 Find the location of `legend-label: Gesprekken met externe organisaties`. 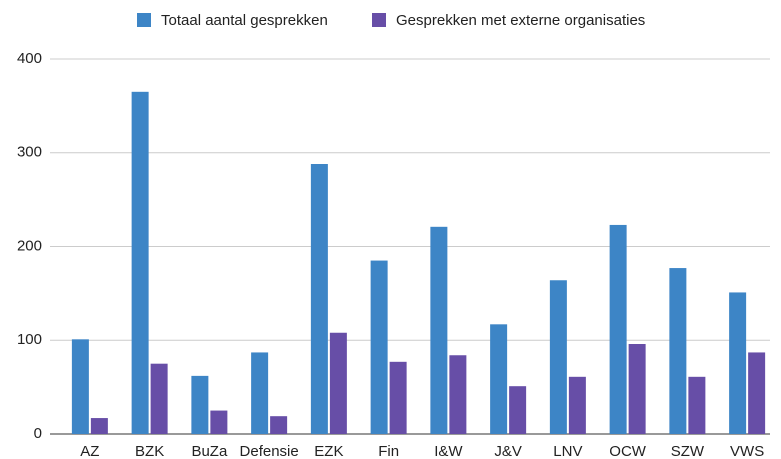

legend-label: Gesprekken met externe organisaties is located at coordinates (520, 20).